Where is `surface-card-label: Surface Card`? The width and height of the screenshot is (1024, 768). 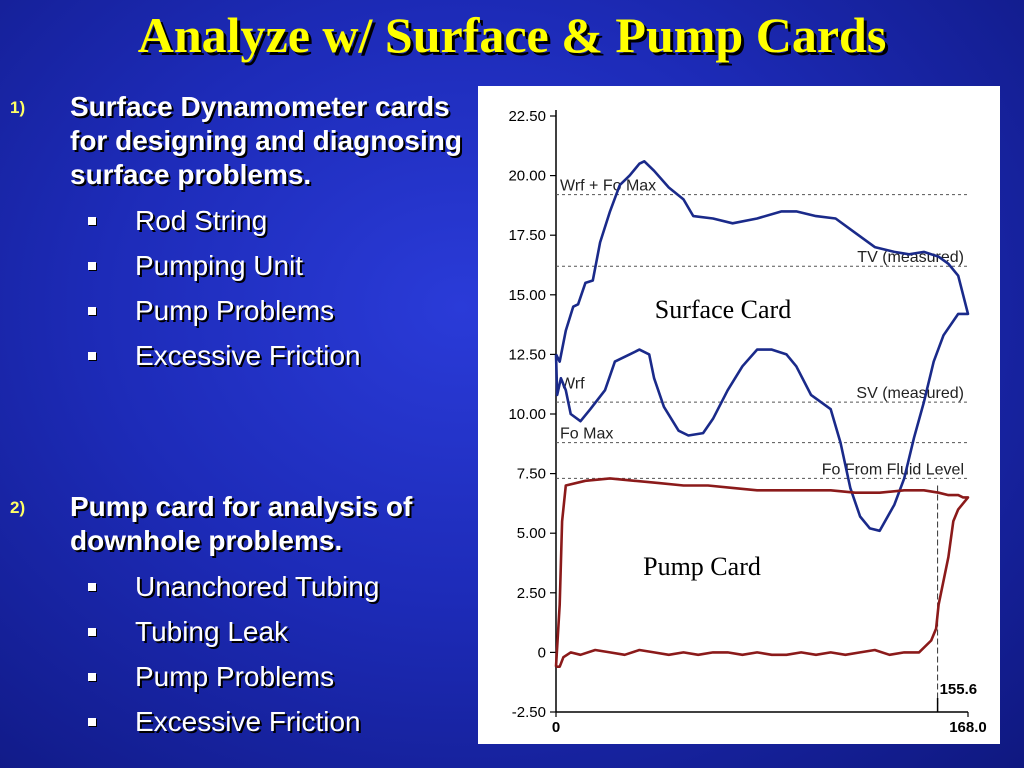
surface-card-label: Surface Card is located at coordinates (723, 309).